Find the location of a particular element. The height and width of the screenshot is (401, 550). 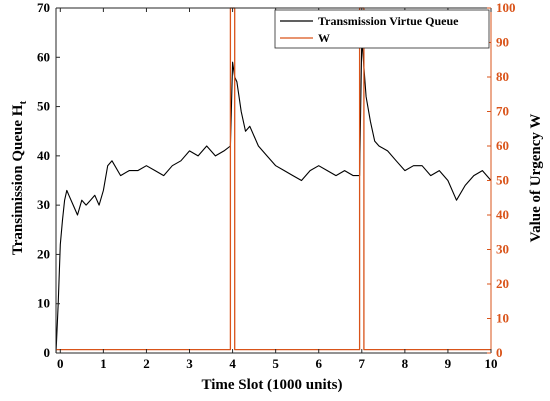

y-right-tick-label: 20 is located at coordinates (502, 283).